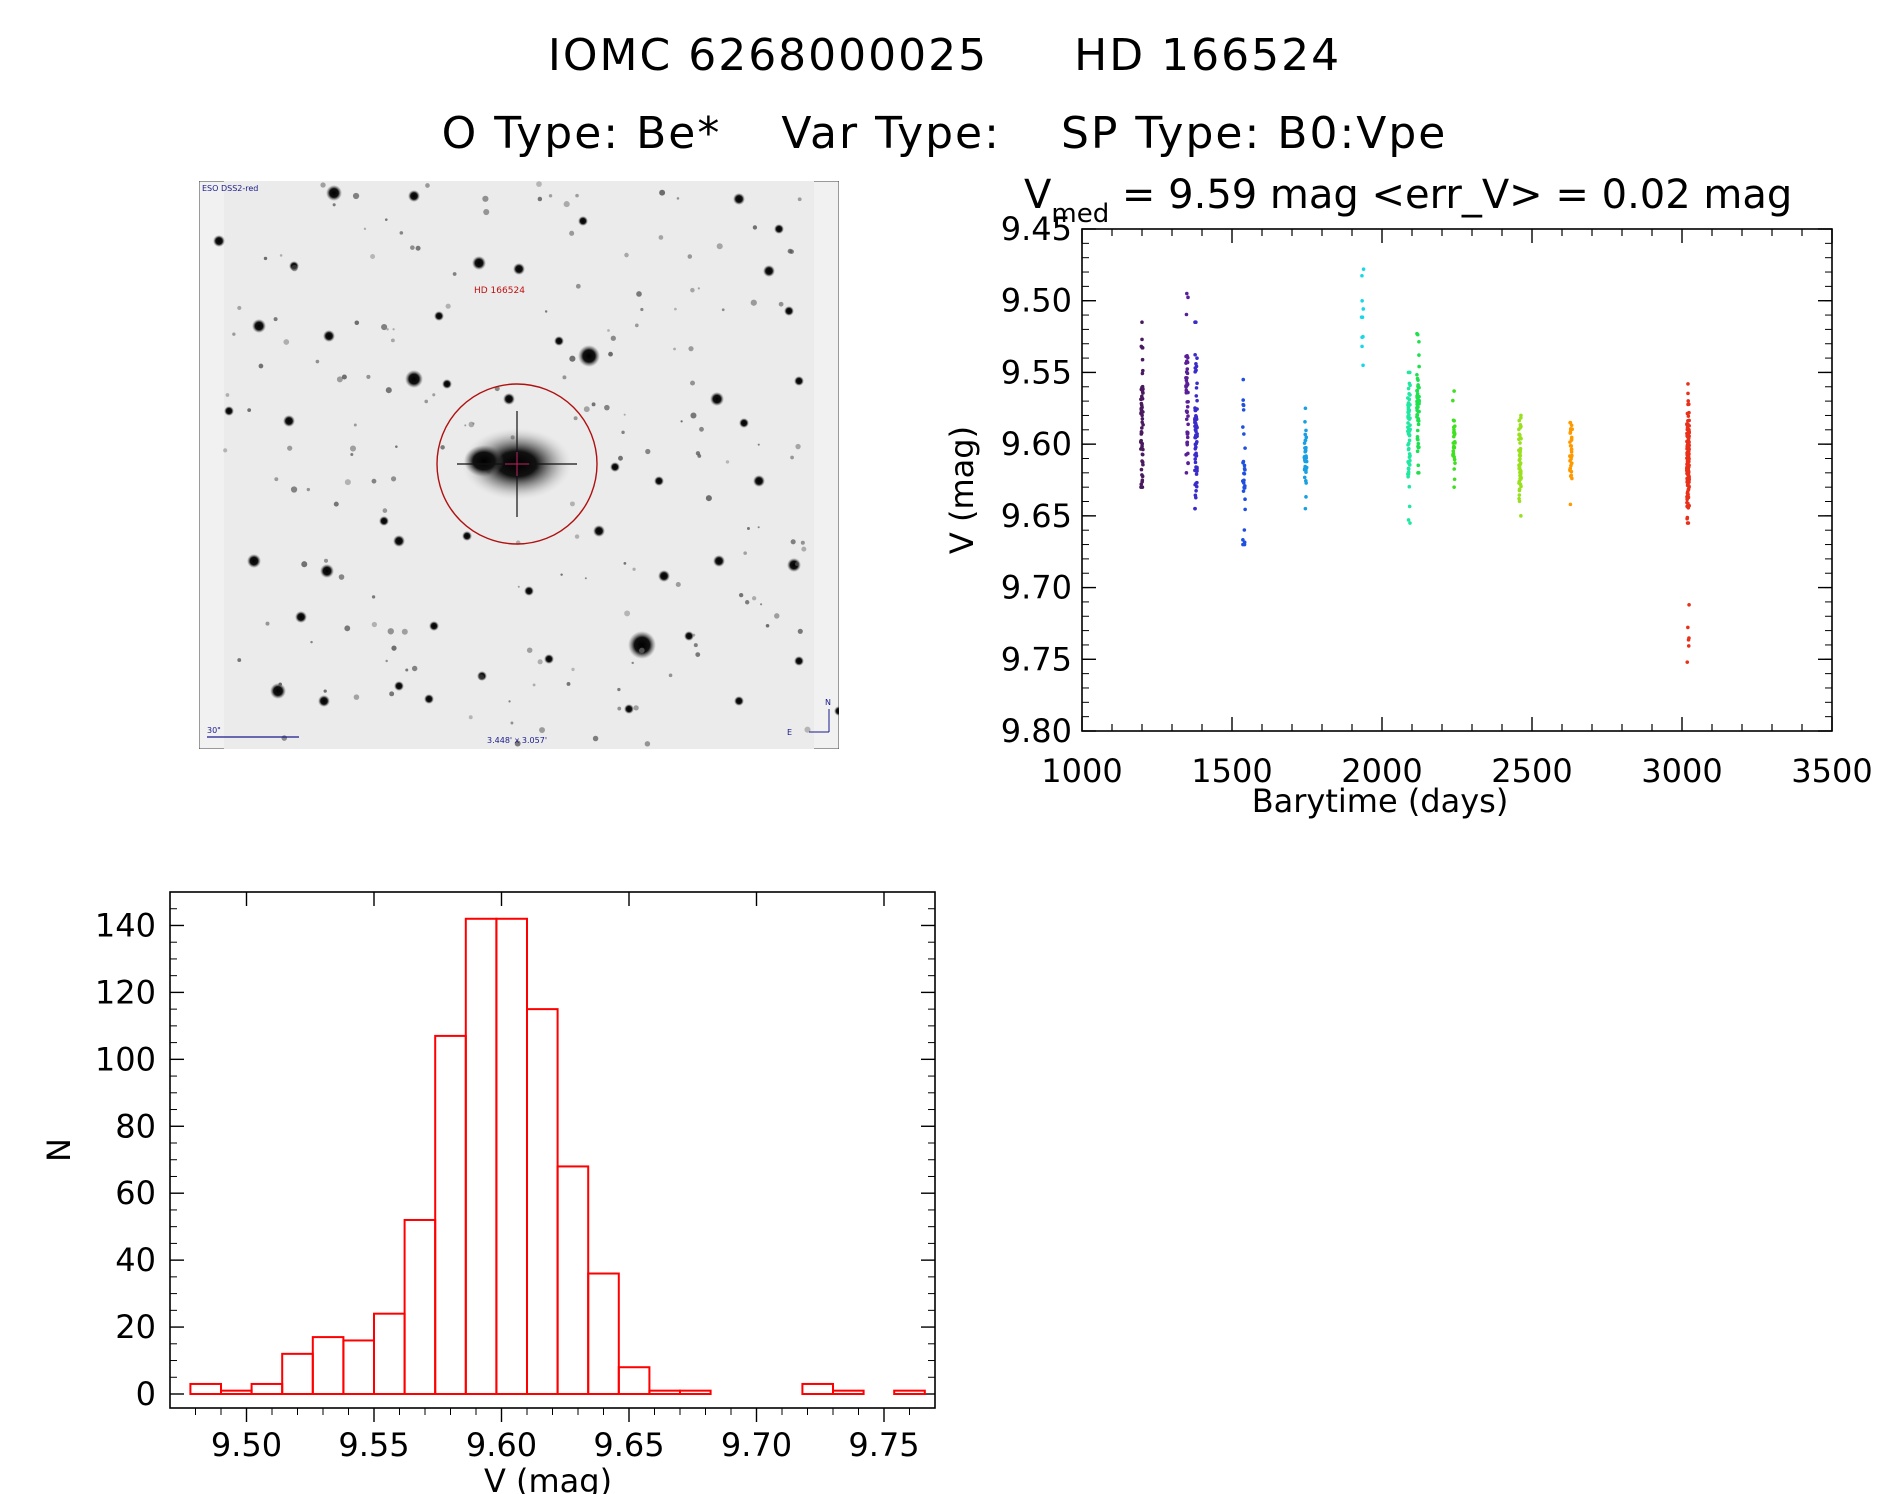  I want to click on hist-ytick-label: 60, so click(135, 1193).